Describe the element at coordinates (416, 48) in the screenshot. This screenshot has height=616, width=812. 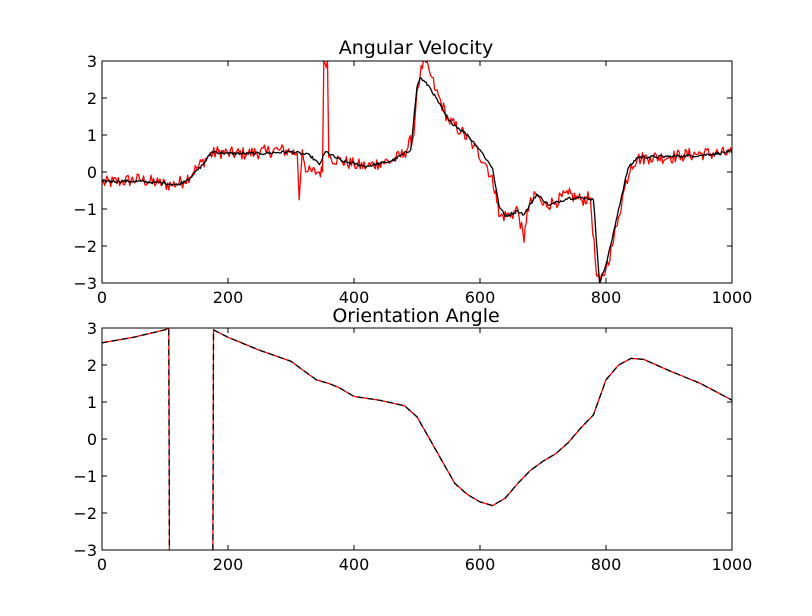
I see `angular-velocity-title: Angular Velocity` at that location.